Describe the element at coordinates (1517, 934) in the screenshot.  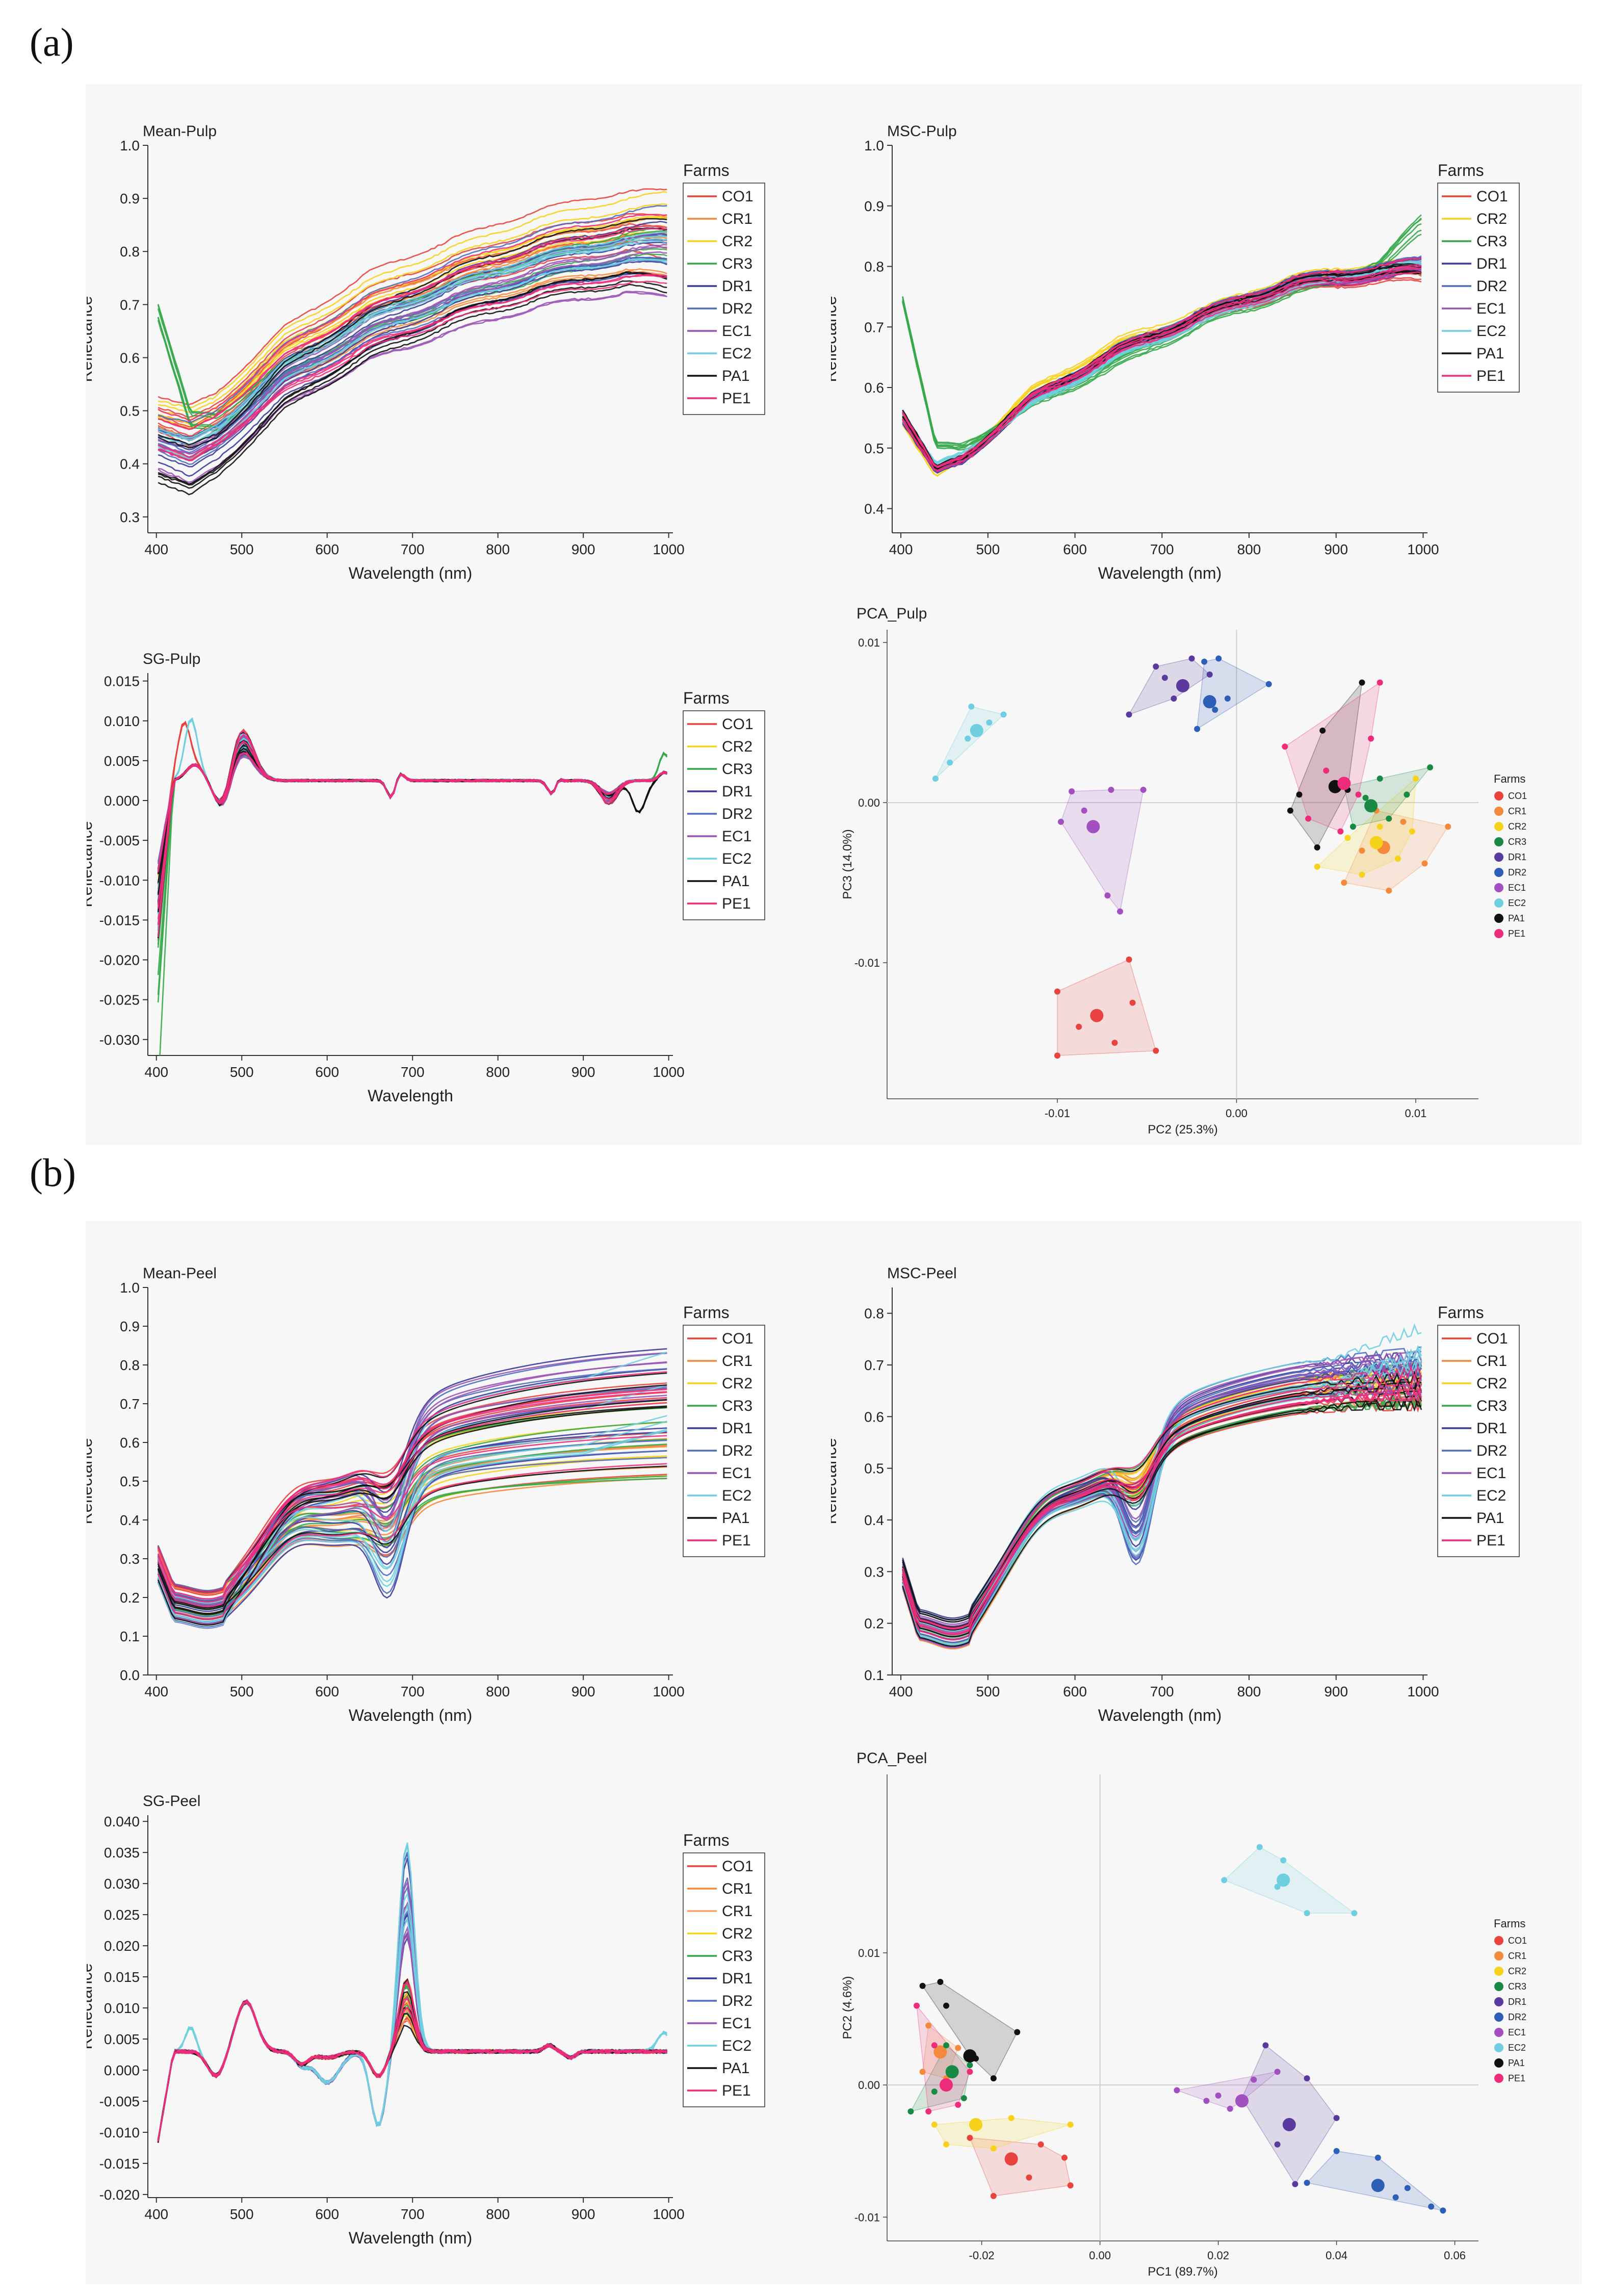
I see `legend-label-pe1: PE1` at that location.